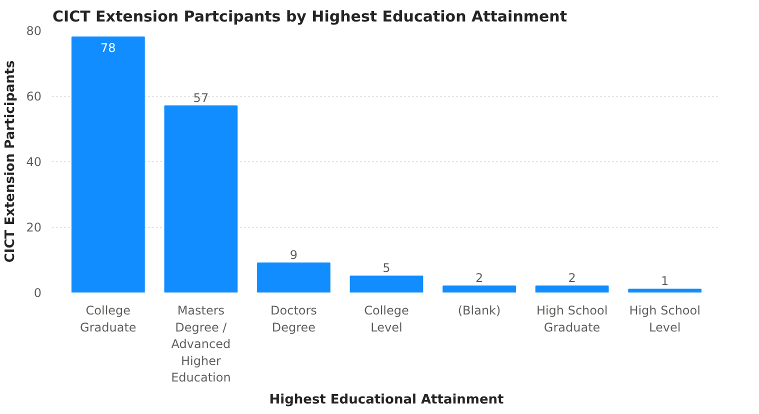  I want to click on data-label: 78, so click(108, 48).